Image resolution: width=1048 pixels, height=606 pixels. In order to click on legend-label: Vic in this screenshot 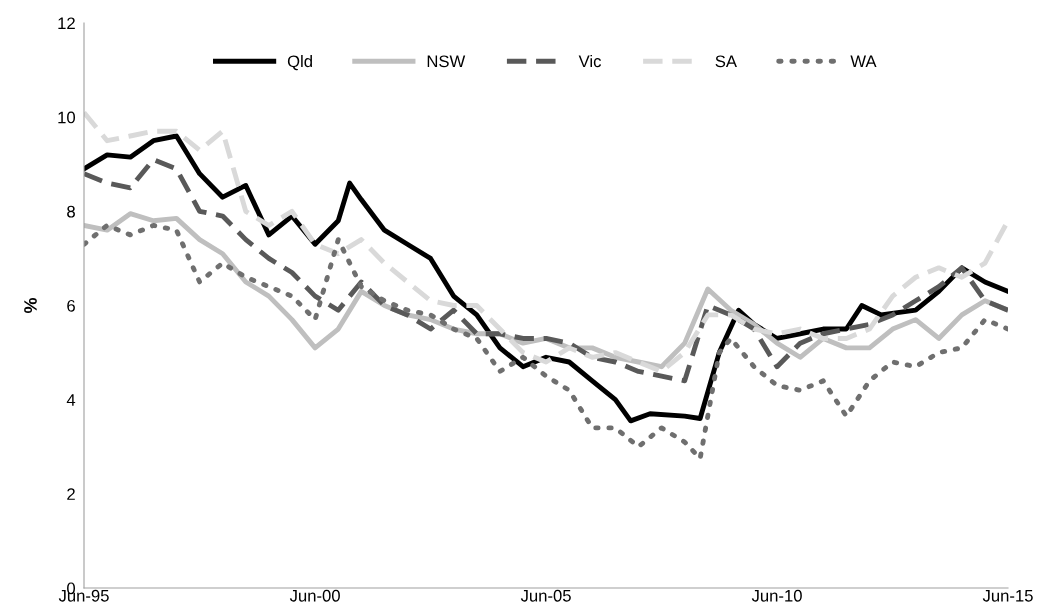, I will do `click(589, 61)`.